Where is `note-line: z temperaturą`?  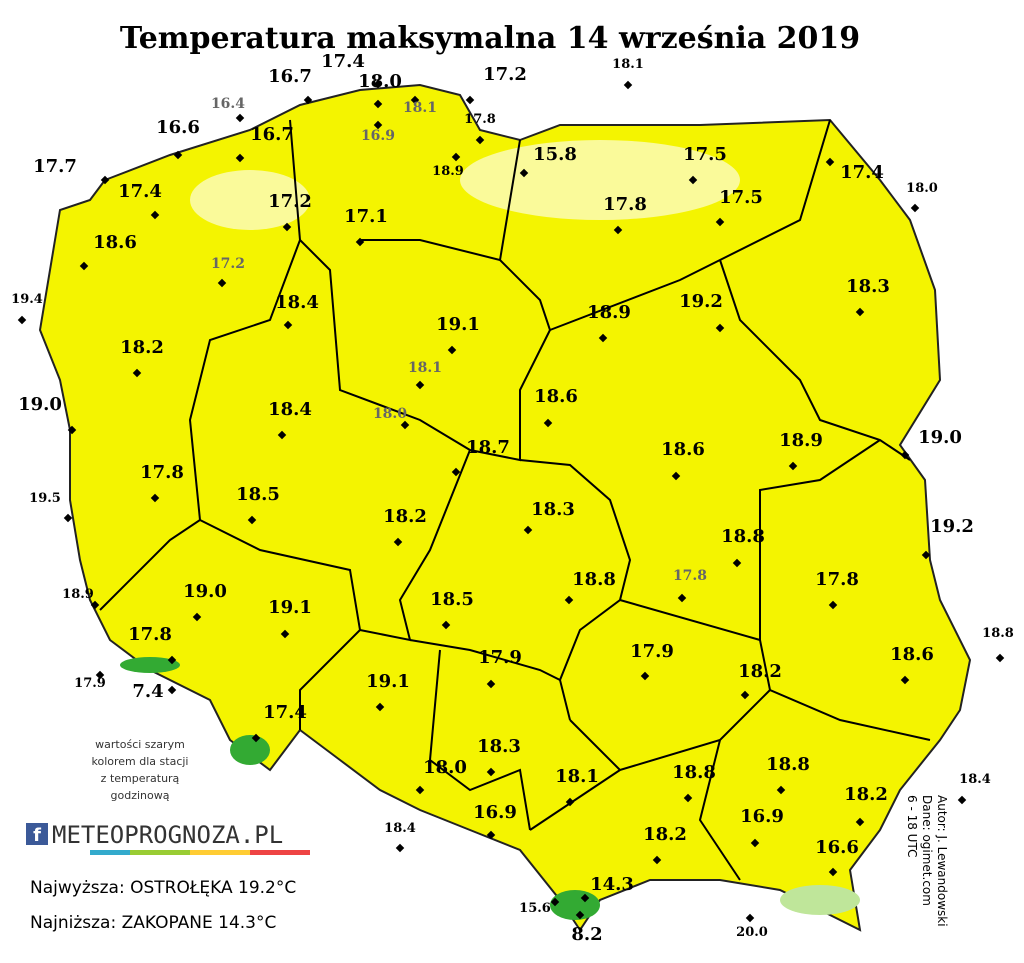
note-line: z temperaturą is located at coordinates (140, 778).